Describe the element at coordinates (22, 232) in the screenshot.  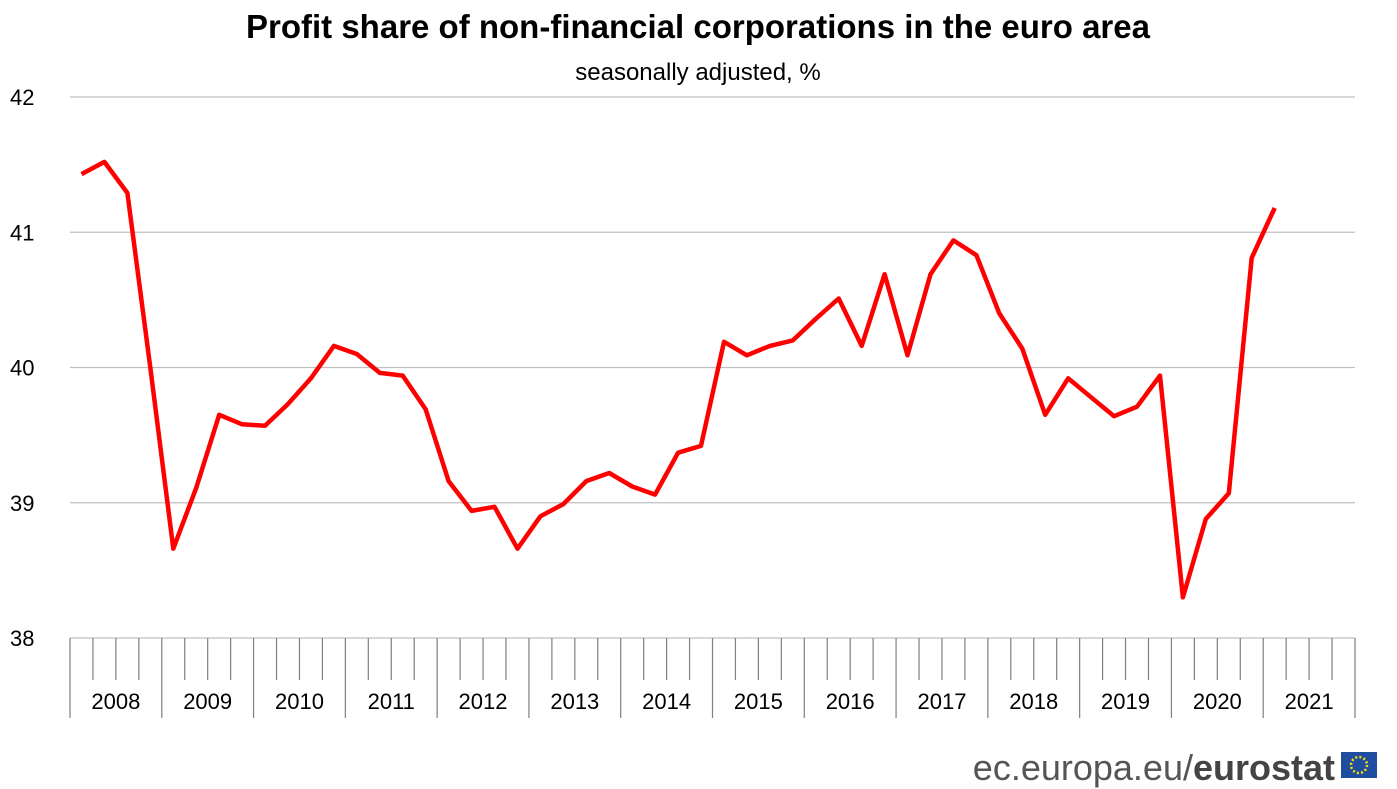
I see `y-tick-label: 41` at that location.